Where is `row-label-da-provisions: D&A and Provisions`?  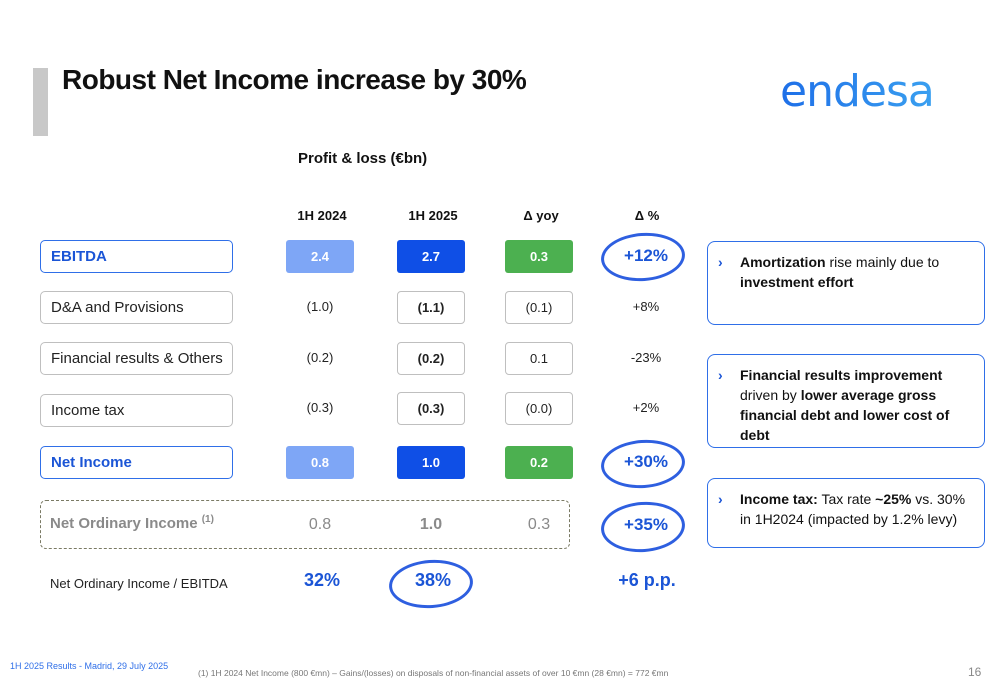
row-label-da-provisions: D&A and Provisions is located at coordinates (136, 307).